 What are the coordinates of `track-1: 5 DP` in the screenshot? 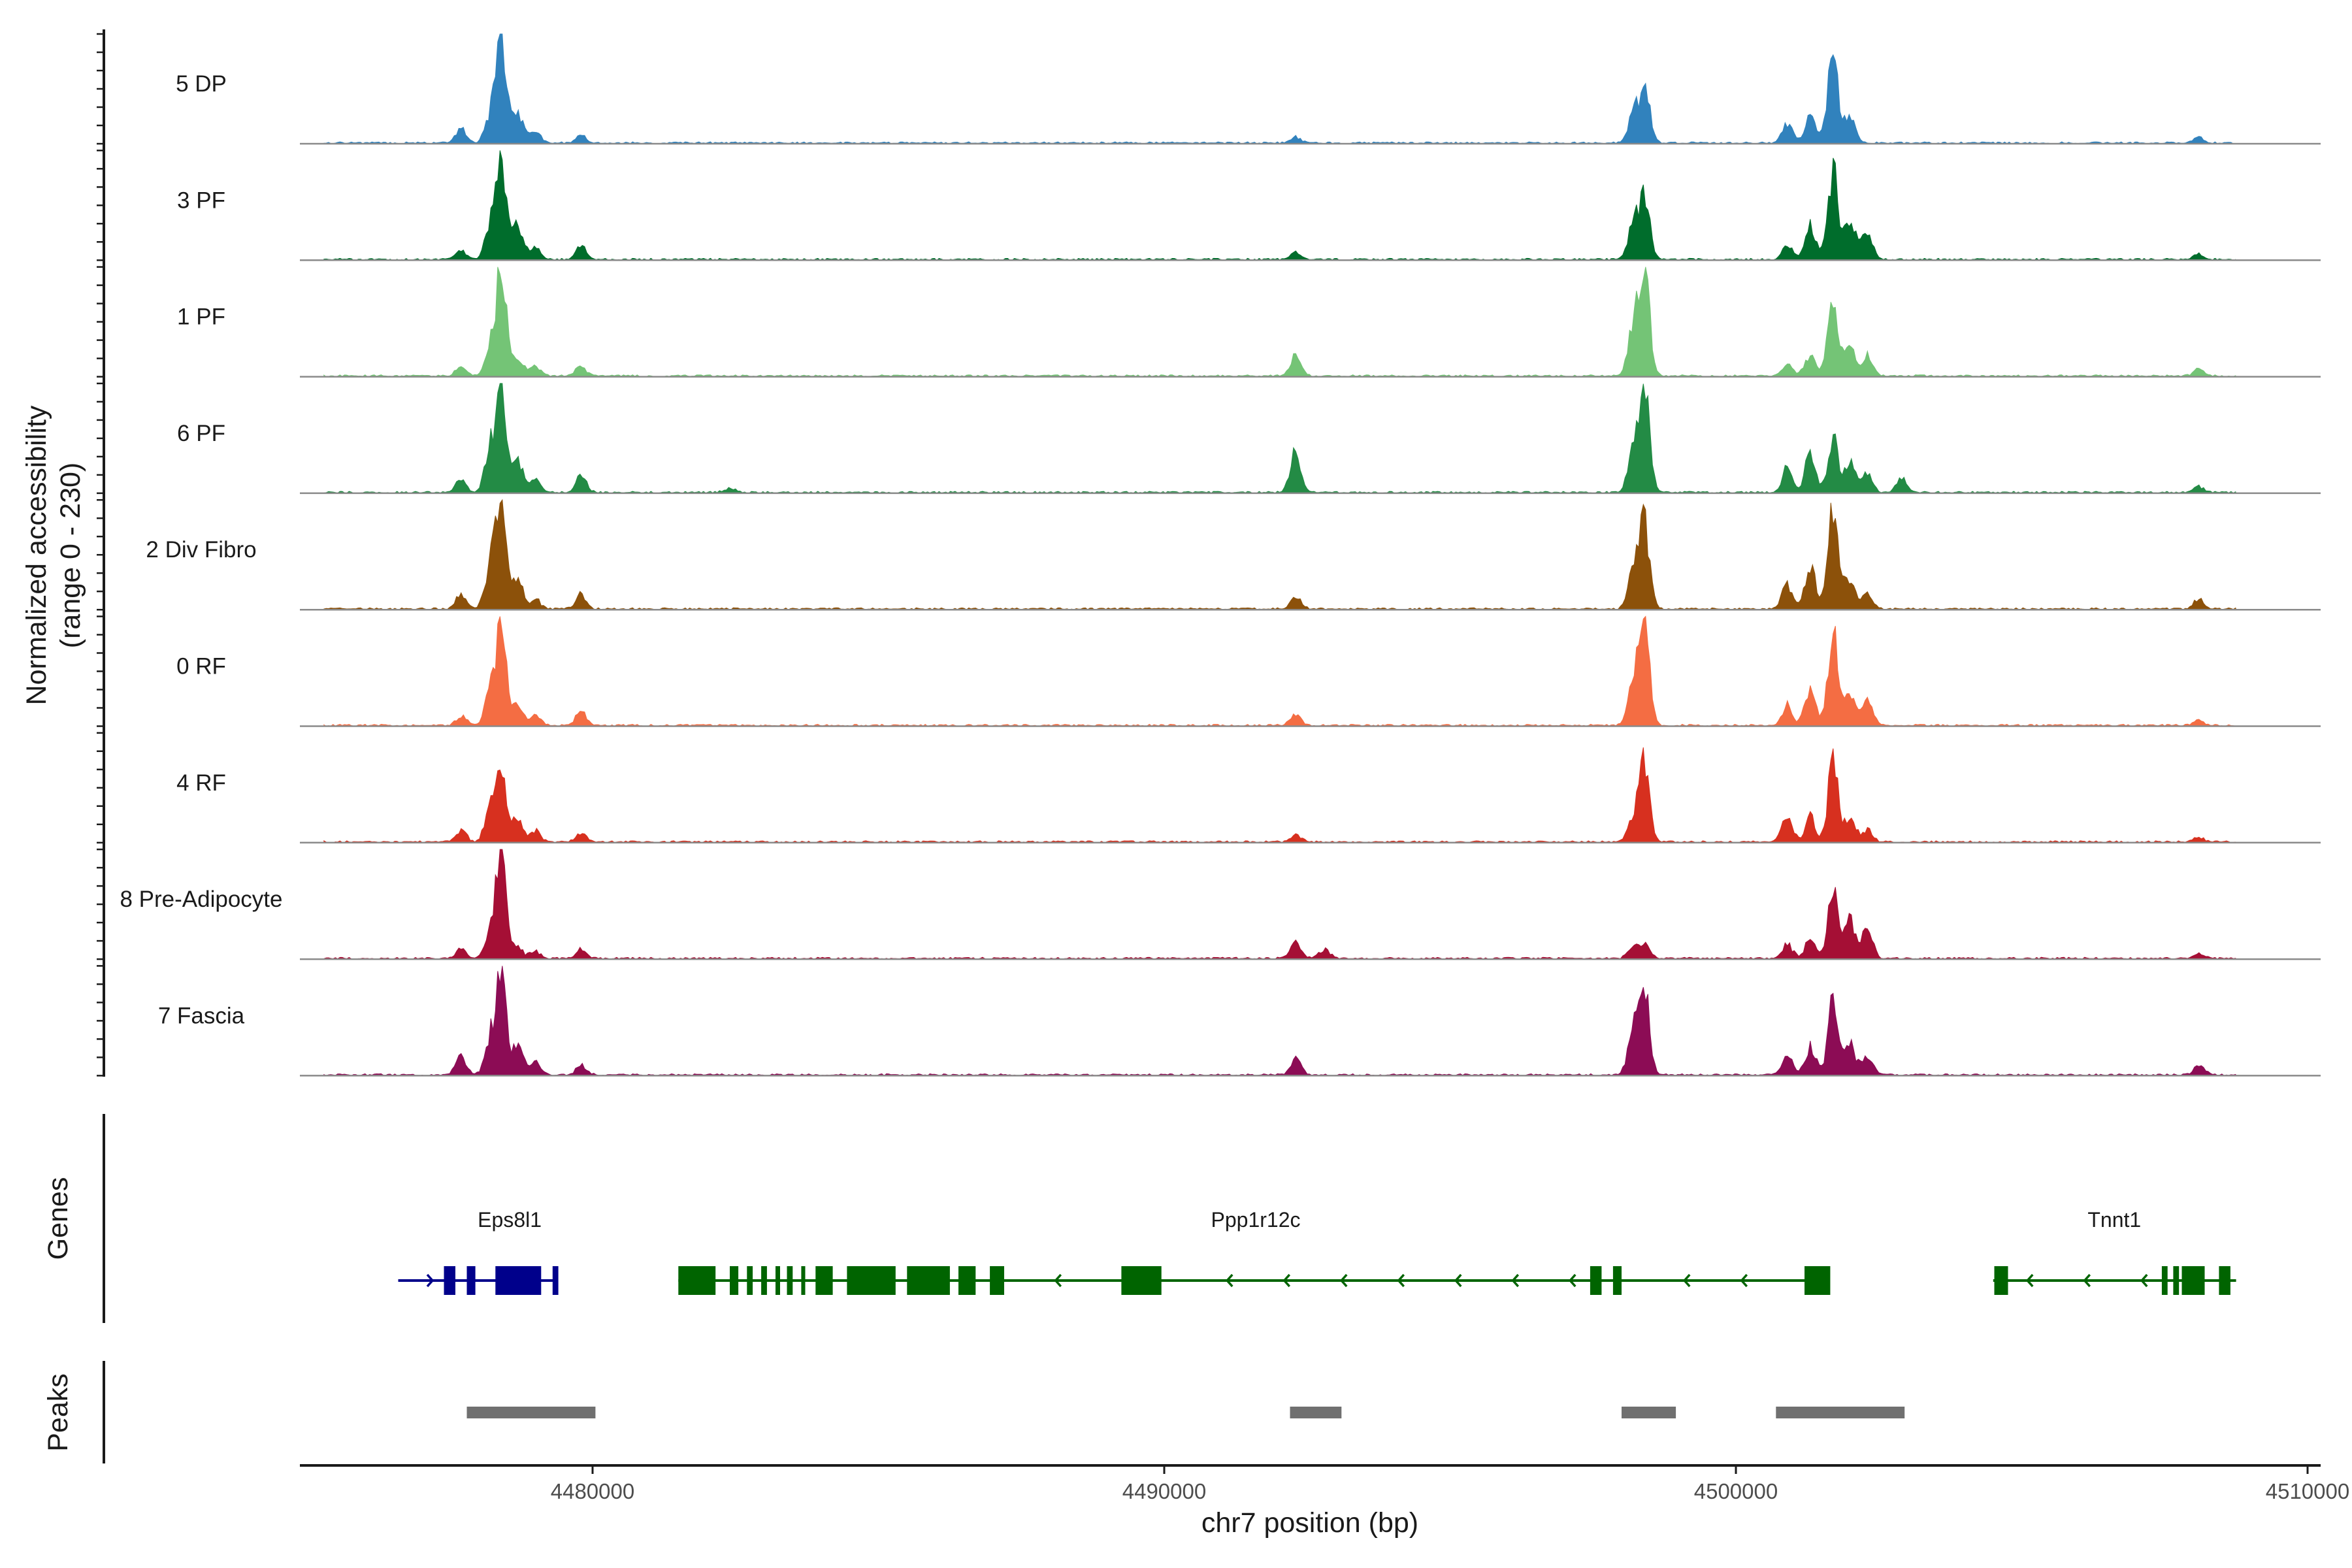 It's located at (1248, 89).